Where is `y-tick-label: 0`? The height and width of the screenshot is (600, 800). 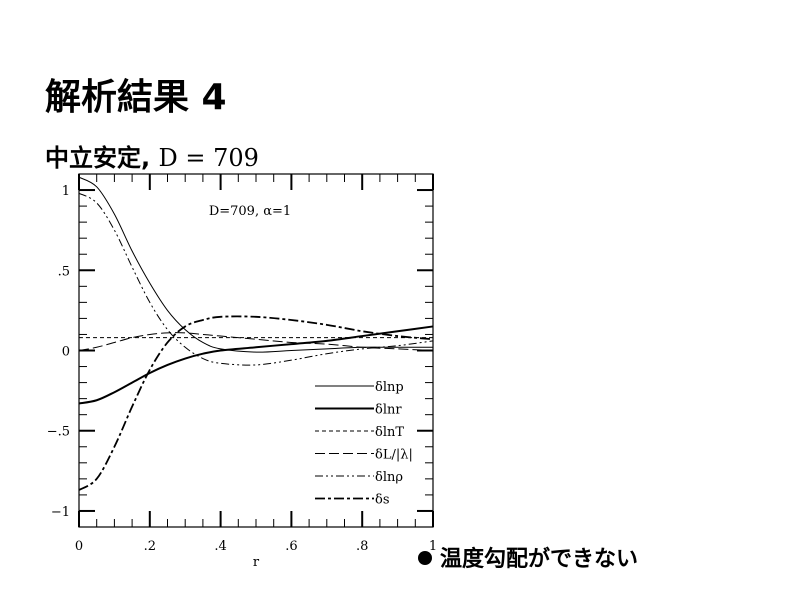
y-tick-label: 0 is located at coordinates (66, 352).